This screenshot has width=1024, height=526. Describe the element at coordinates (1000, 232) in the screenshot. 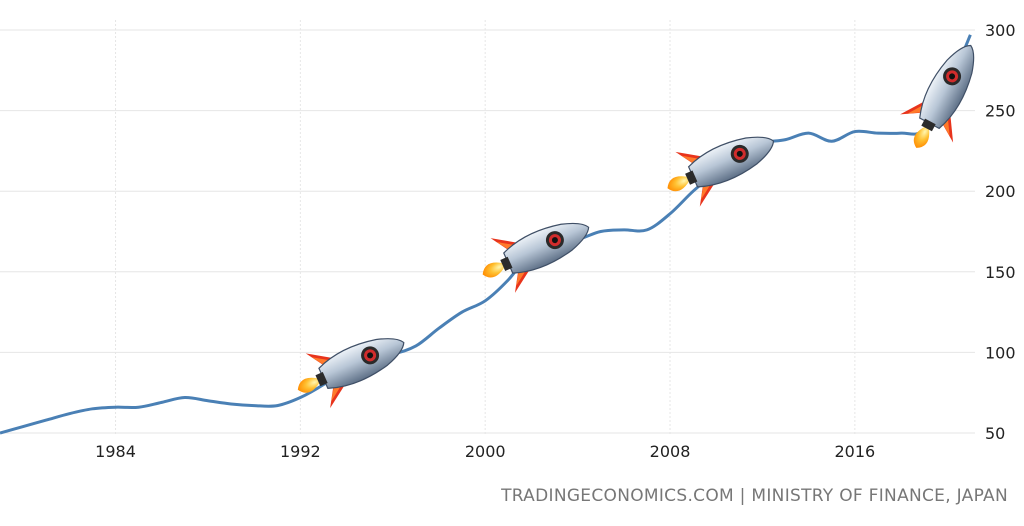

I see `y-axis-ticks: 50 100 150 200 250 300` at that location.